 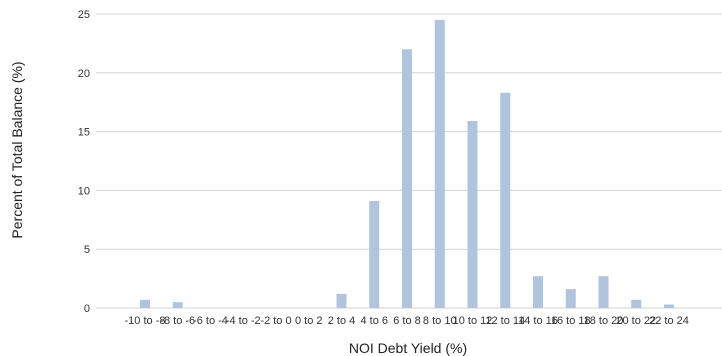 I want to click on x-tick-label: 2 to 4, so click(x=342, y=321).